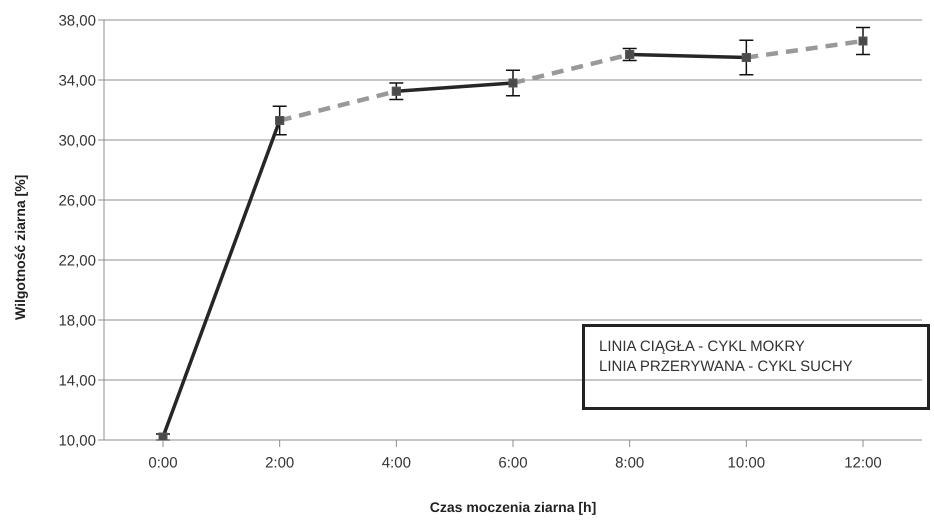 The image size is (934, 529). I want to click on y-tick-label: 30,00, so click(77, 141).